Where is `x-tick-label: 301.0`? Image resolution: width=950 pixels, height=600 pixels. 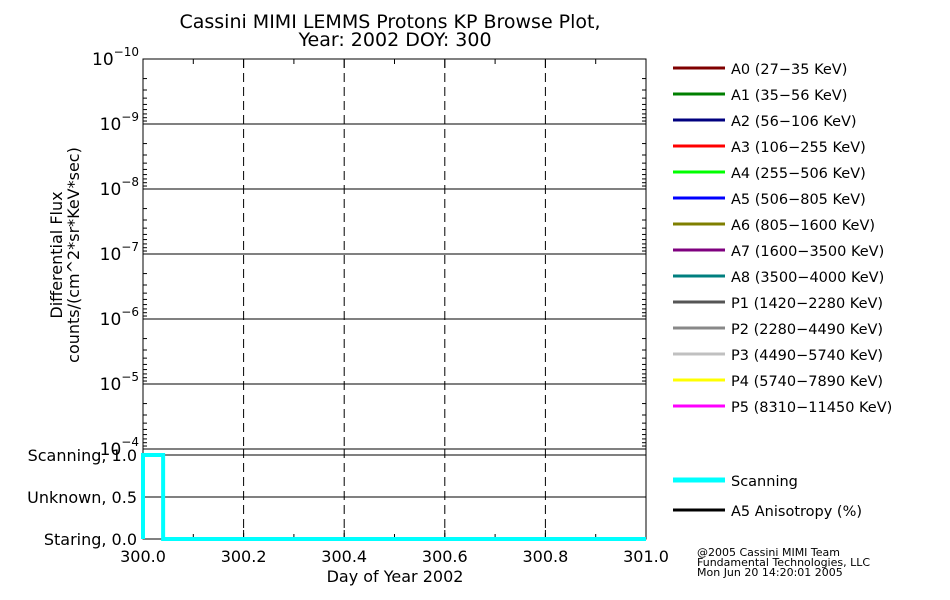 x-tick-label: 301.0 is located at coordinates (646, 556).